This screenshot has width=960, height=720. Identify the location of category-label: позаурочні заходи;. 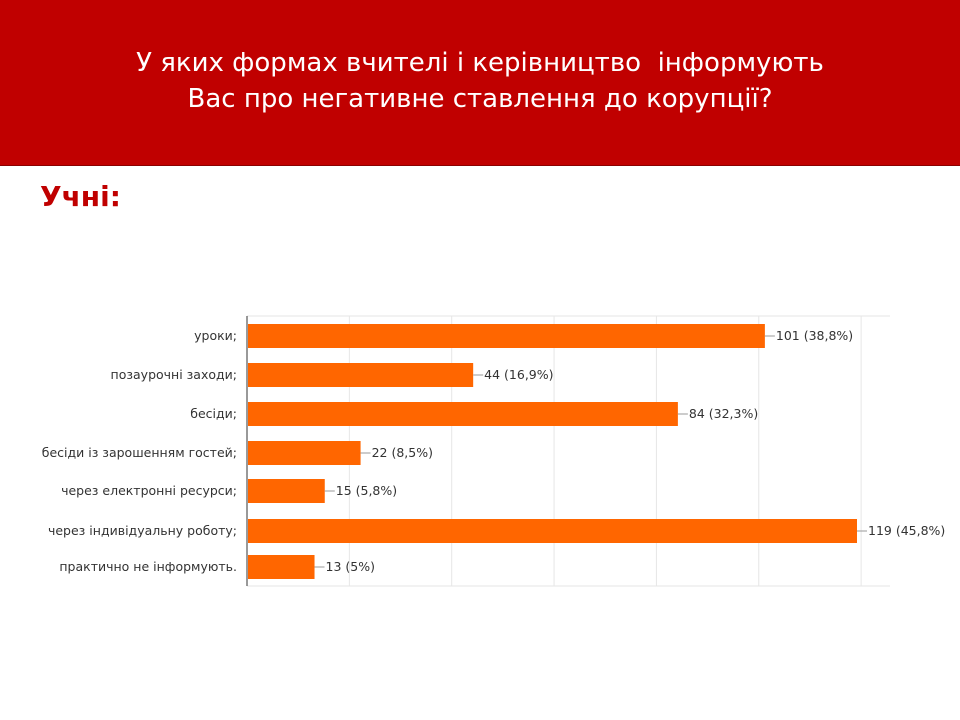
(174, 374).